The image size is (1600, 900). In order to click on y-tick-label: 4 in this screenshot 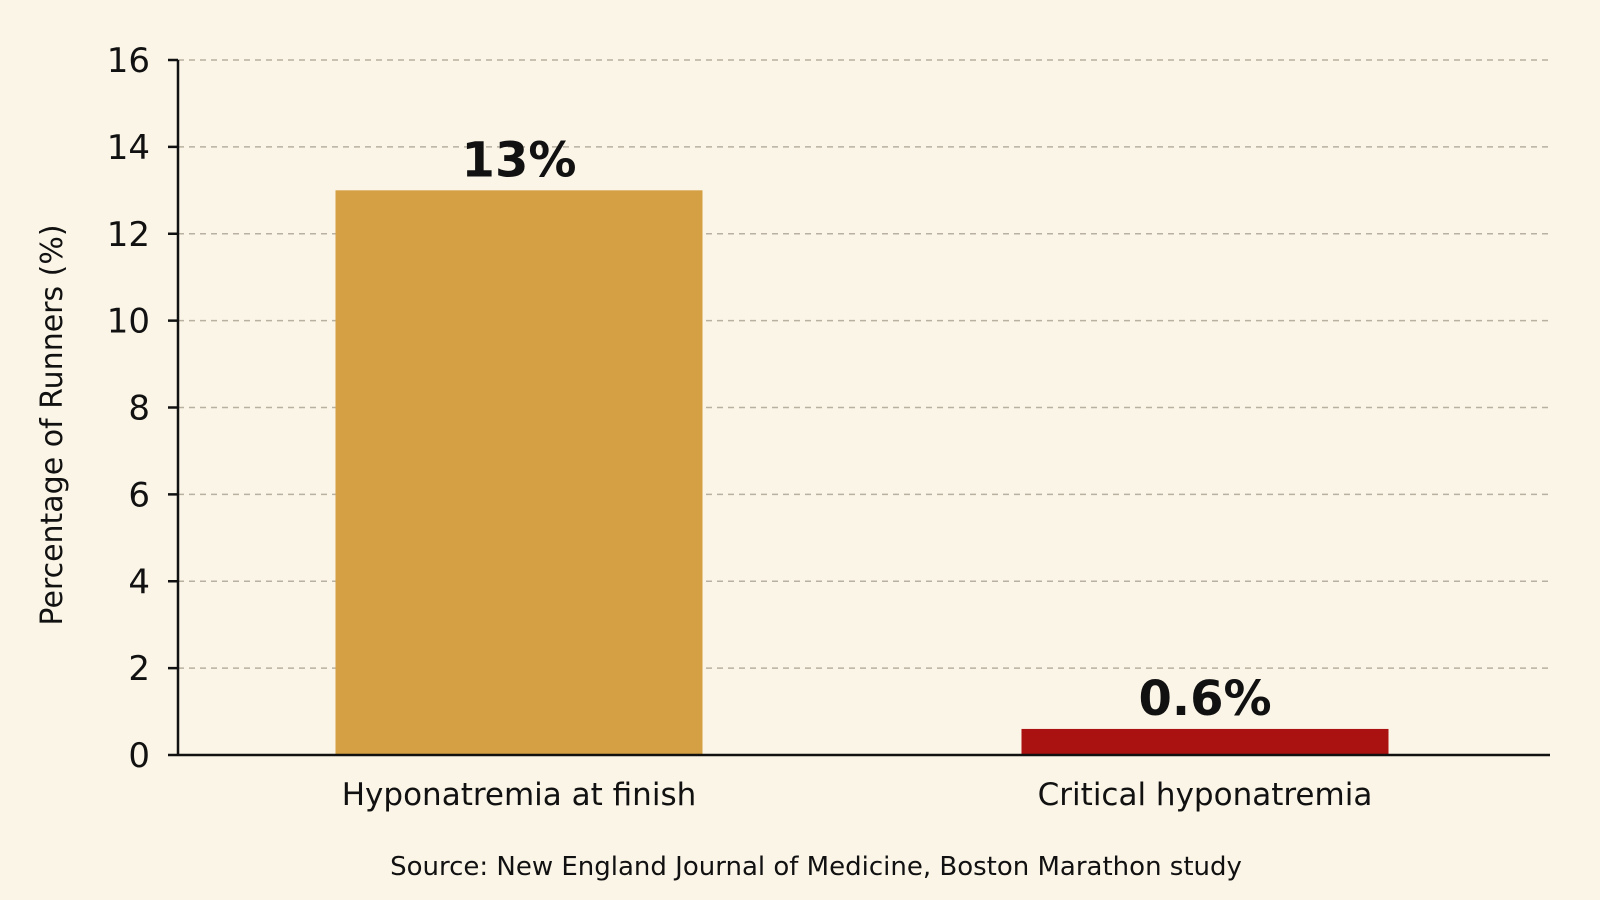, I will do `click(139, 582)`.